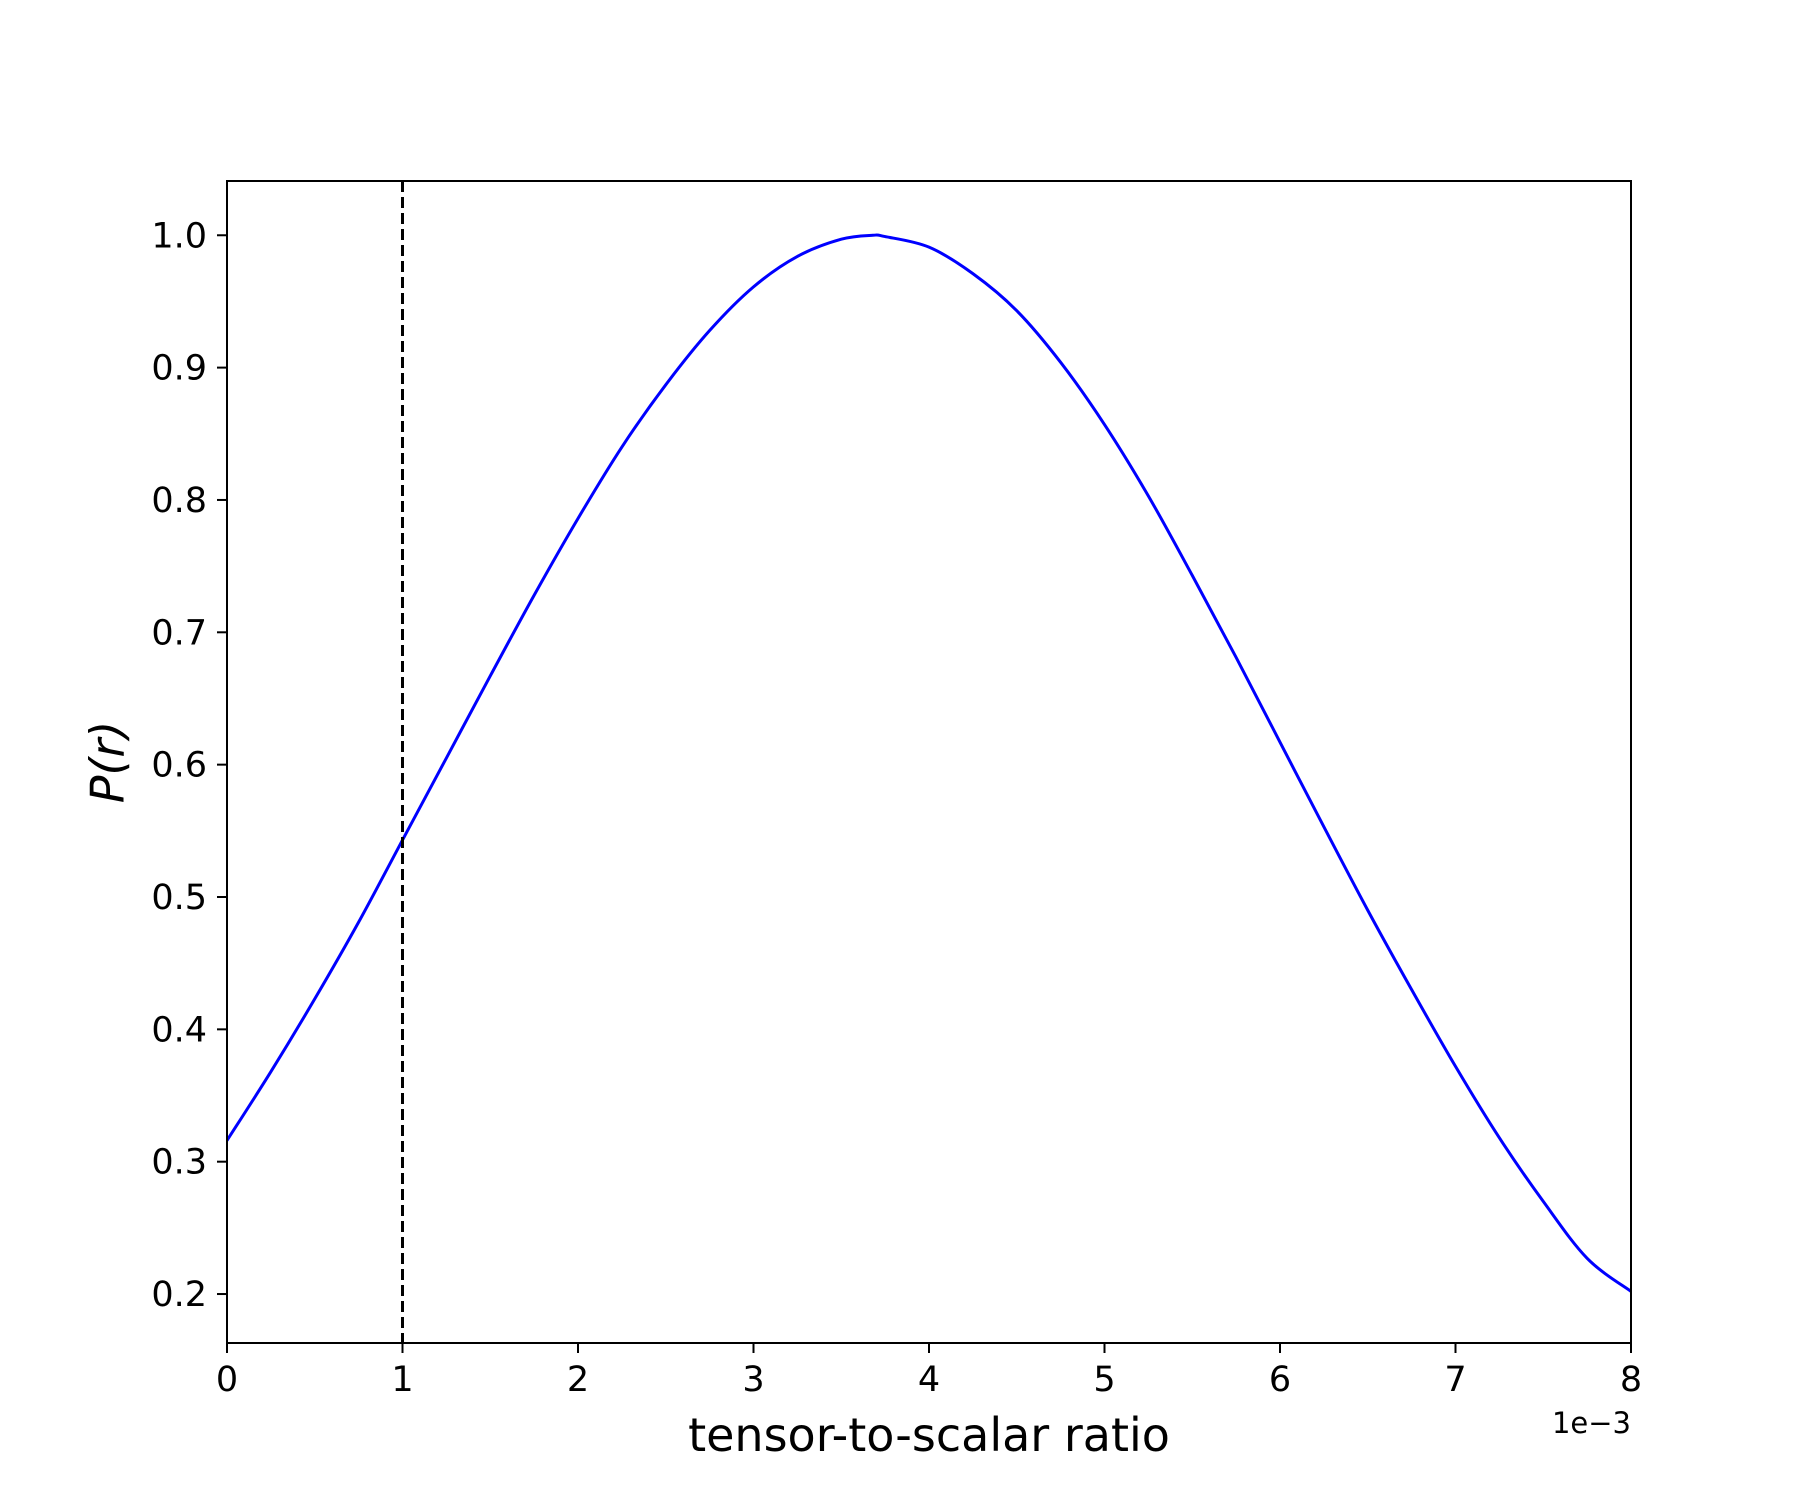 This screenshot has width=1800, height=1500. What do you see at coordinates (179, 236) in the screenshot?
I see `y-tick-label: 1.0` at bounding box center [179, 236].